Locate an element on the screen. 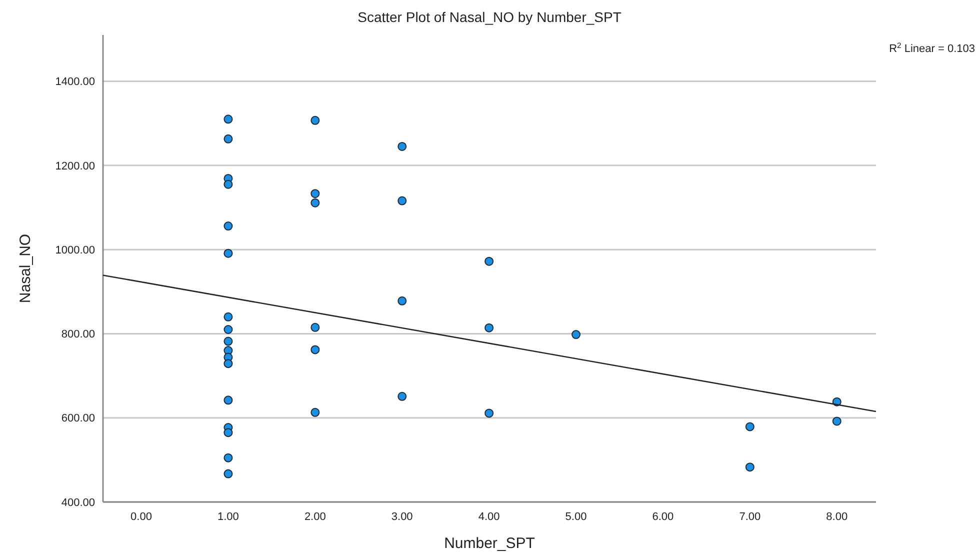 The height and width of the screenshot is (558, 979). x-tick-label: 1.00 is located at coordinates (228, 517).